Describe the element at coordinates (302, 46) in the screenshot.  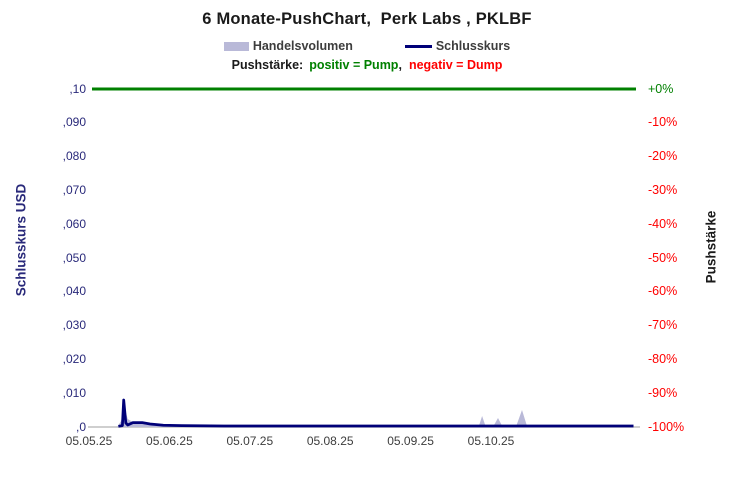
I see `legend-volume-label: Handelsvolumen` at that location.